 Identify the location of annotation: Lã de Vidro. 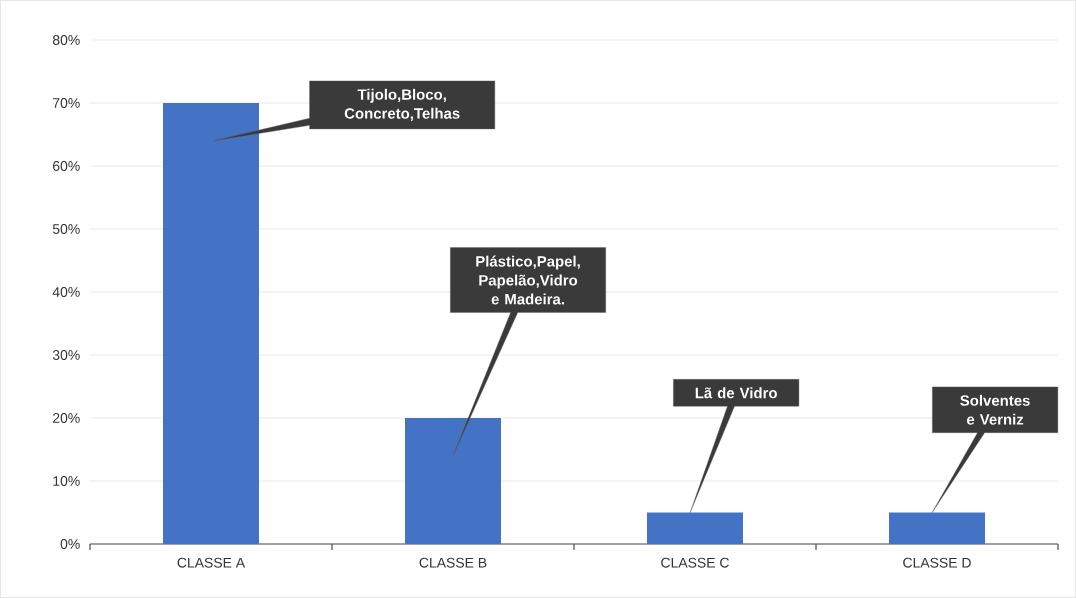
(736, 393).